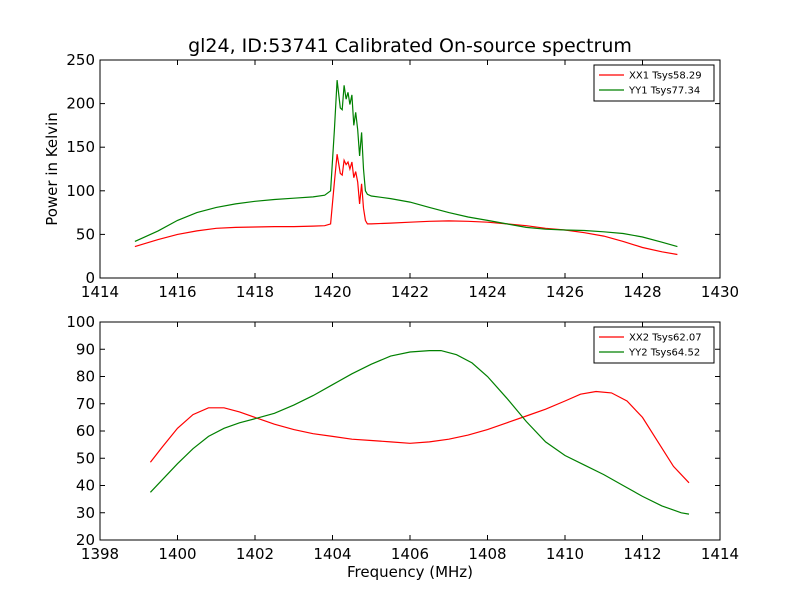  Describe the element at coordinates (85, 540) in the screenshot. I see `y-tick-label: 20` at that location.